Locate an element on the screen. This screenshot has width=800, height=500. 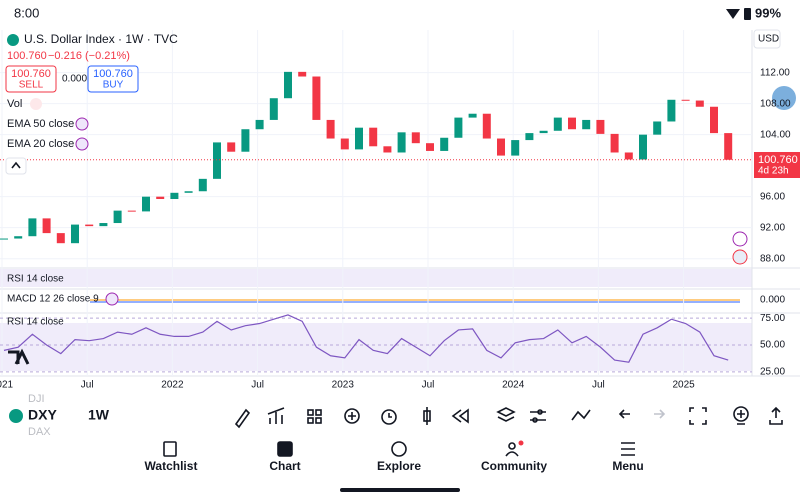
currency-selector is located at coordinates (767, 39).